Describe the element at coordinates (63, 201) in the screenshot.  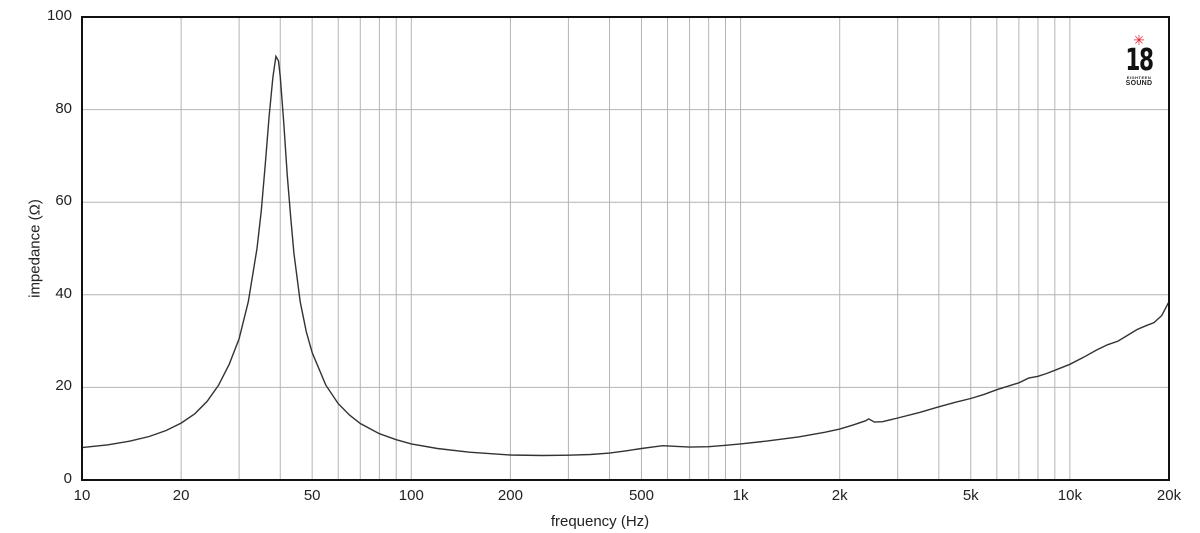
I see `y-tick-label: 60` at that location.